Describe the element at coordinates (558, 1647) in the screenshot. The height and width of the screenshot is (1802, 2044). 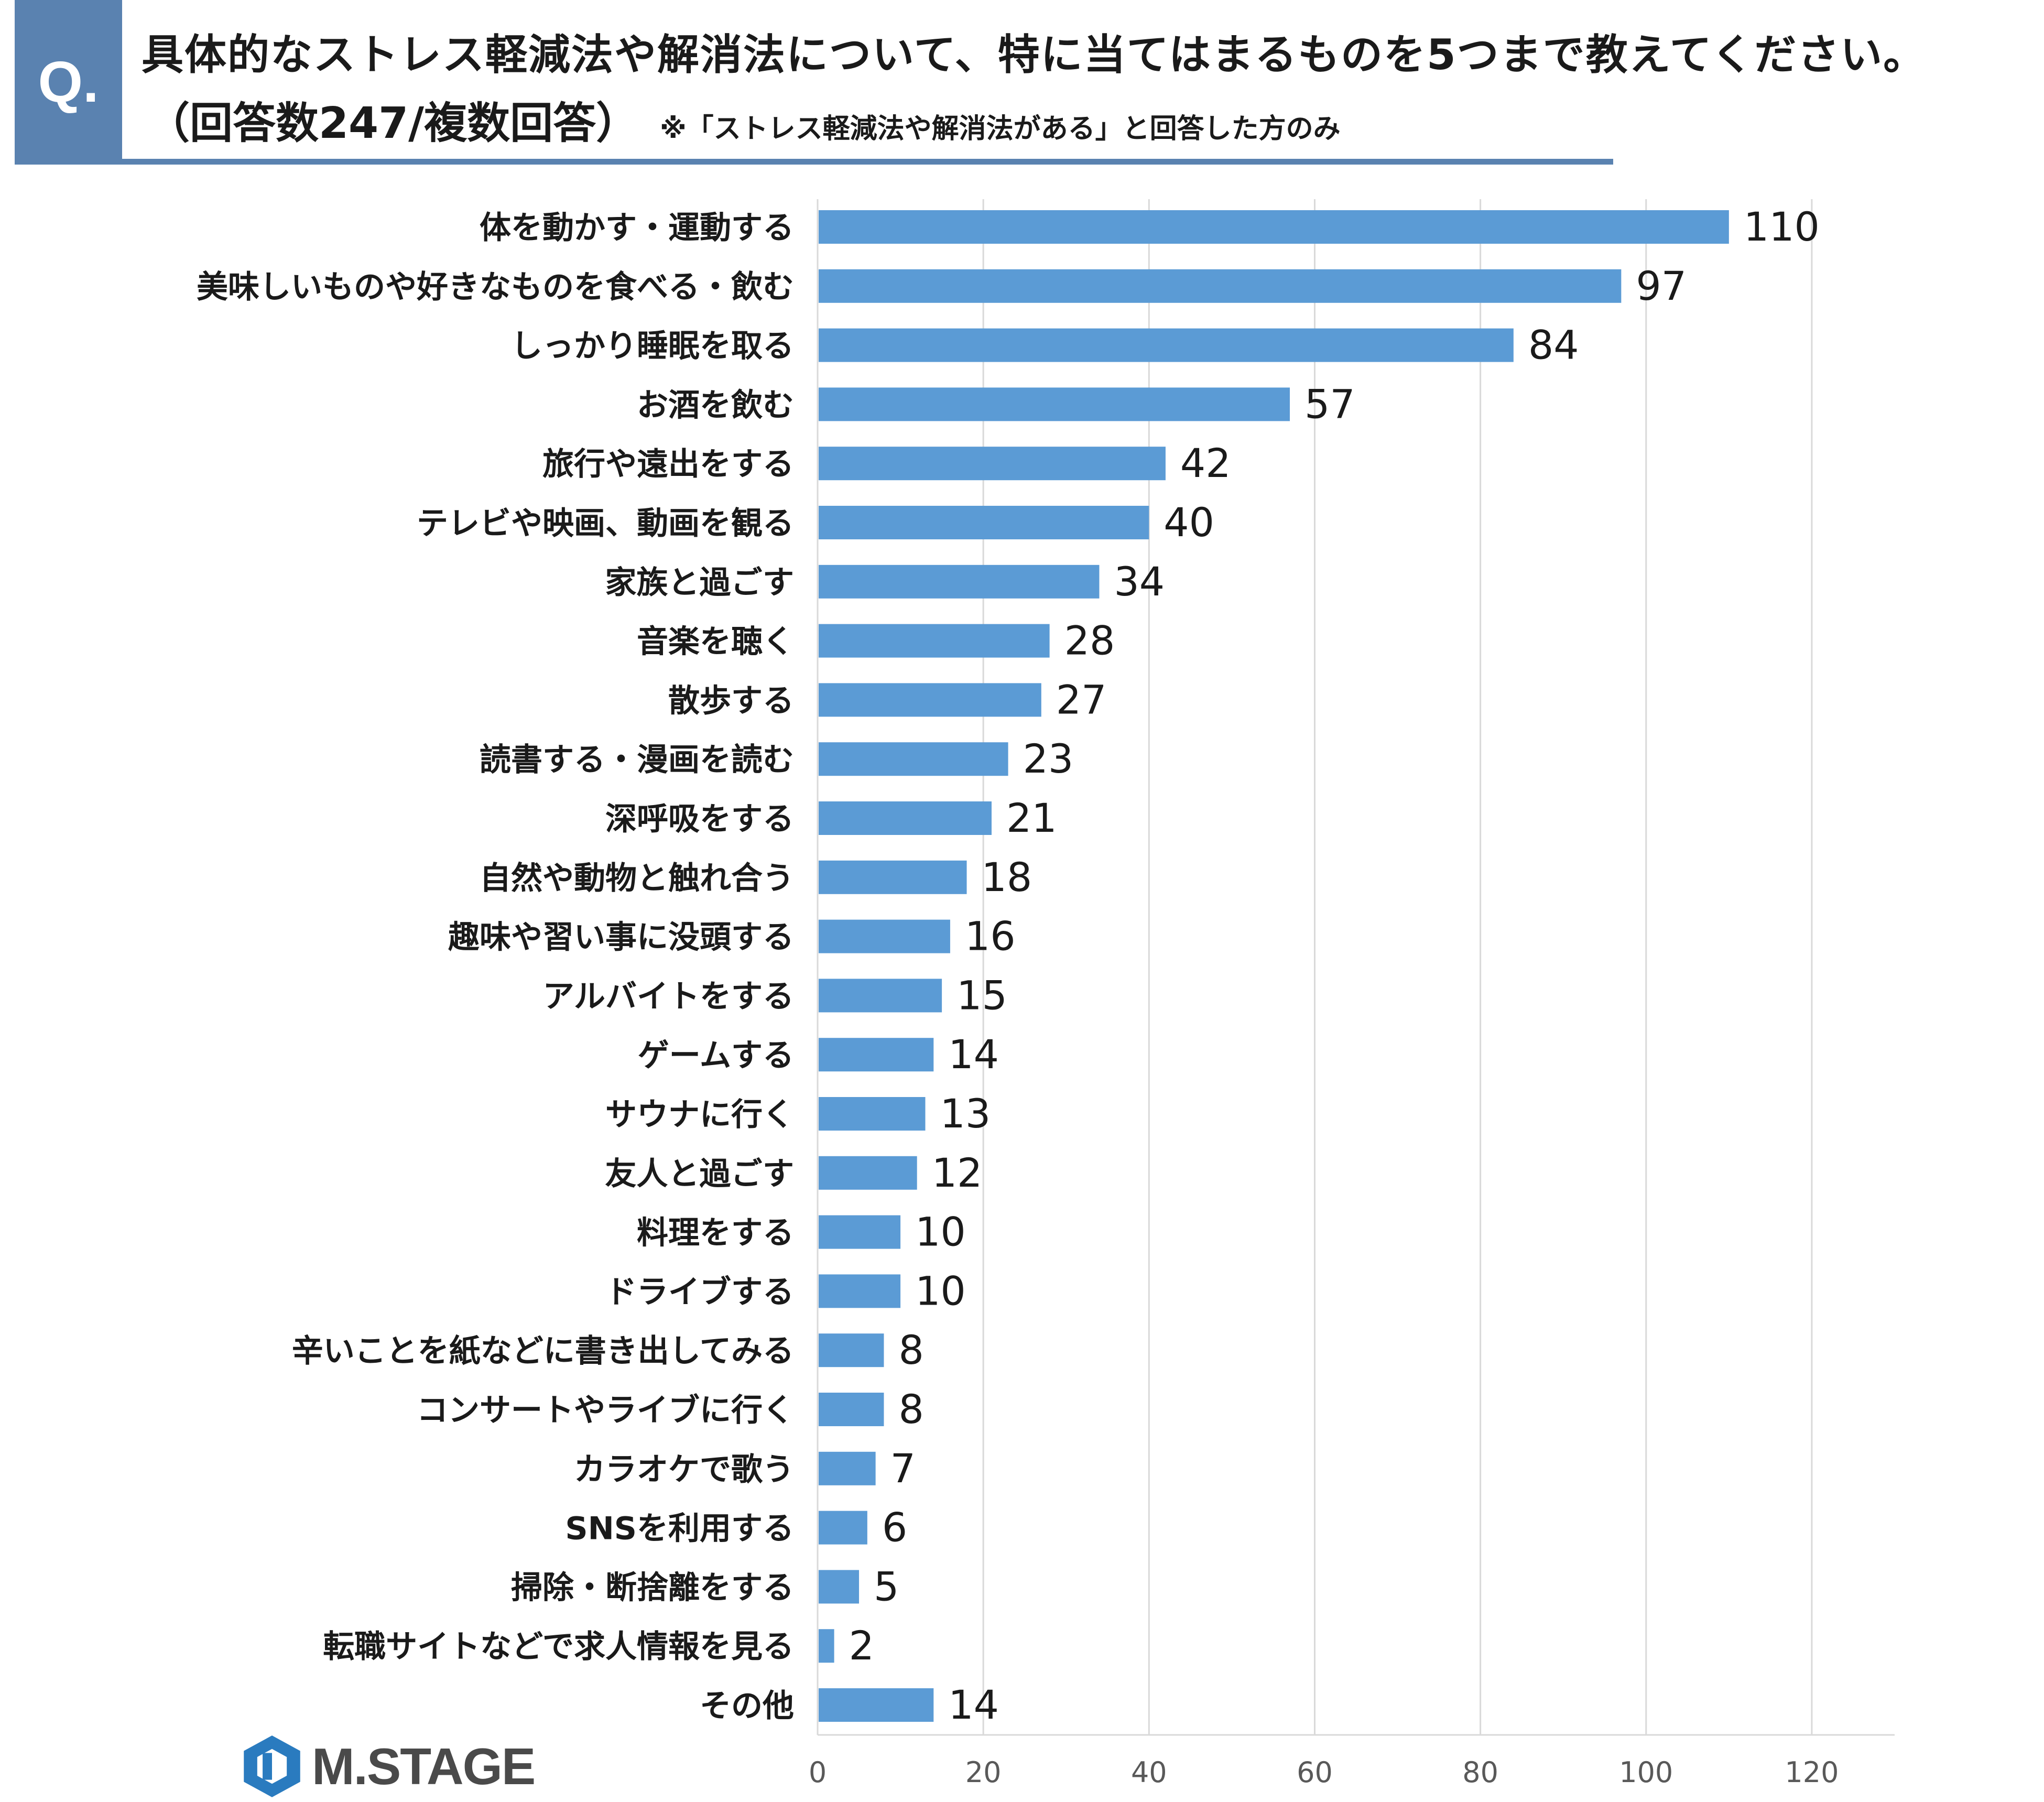
I see `category-label: 転職サイトなどで求人情報を見る` at that location.